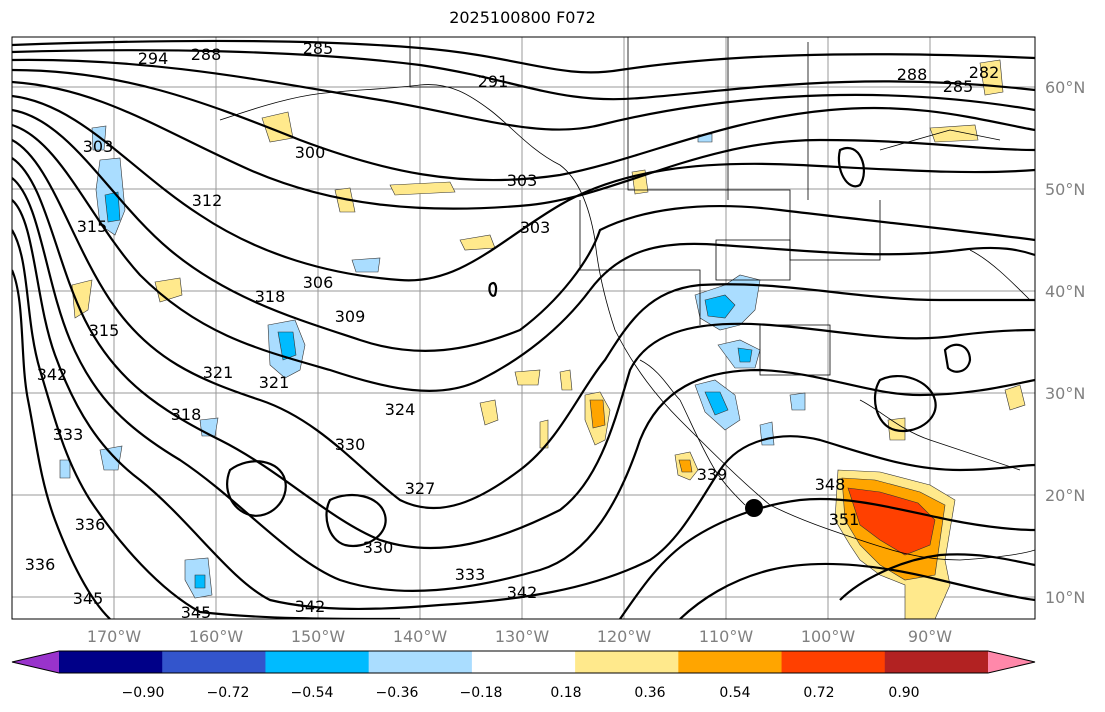 This screenshot has height=712, width=1105. Describe the element at coordinates (1065, 87) in the screenshot. I see `lat-label: 60°N` at that location.